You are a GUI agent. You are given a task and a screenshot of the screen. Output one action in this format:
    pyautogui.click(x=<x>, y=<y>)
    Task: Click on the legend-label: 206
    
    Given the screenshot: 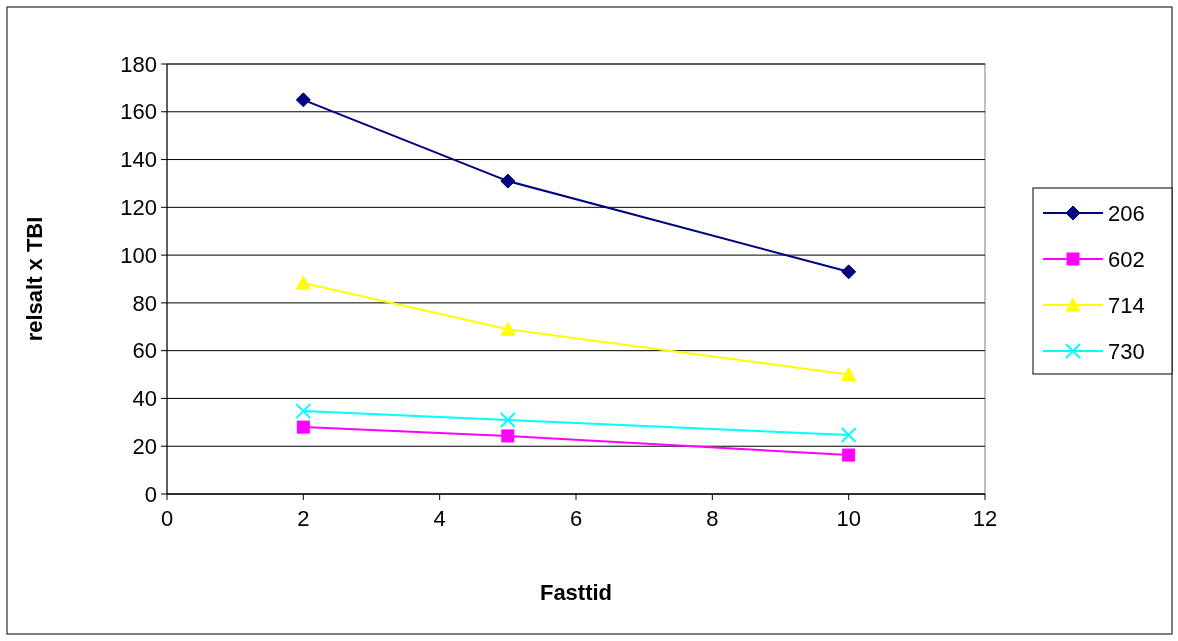 What is the action you would take?
    pyautogui.click(x=1126, y=213)
    